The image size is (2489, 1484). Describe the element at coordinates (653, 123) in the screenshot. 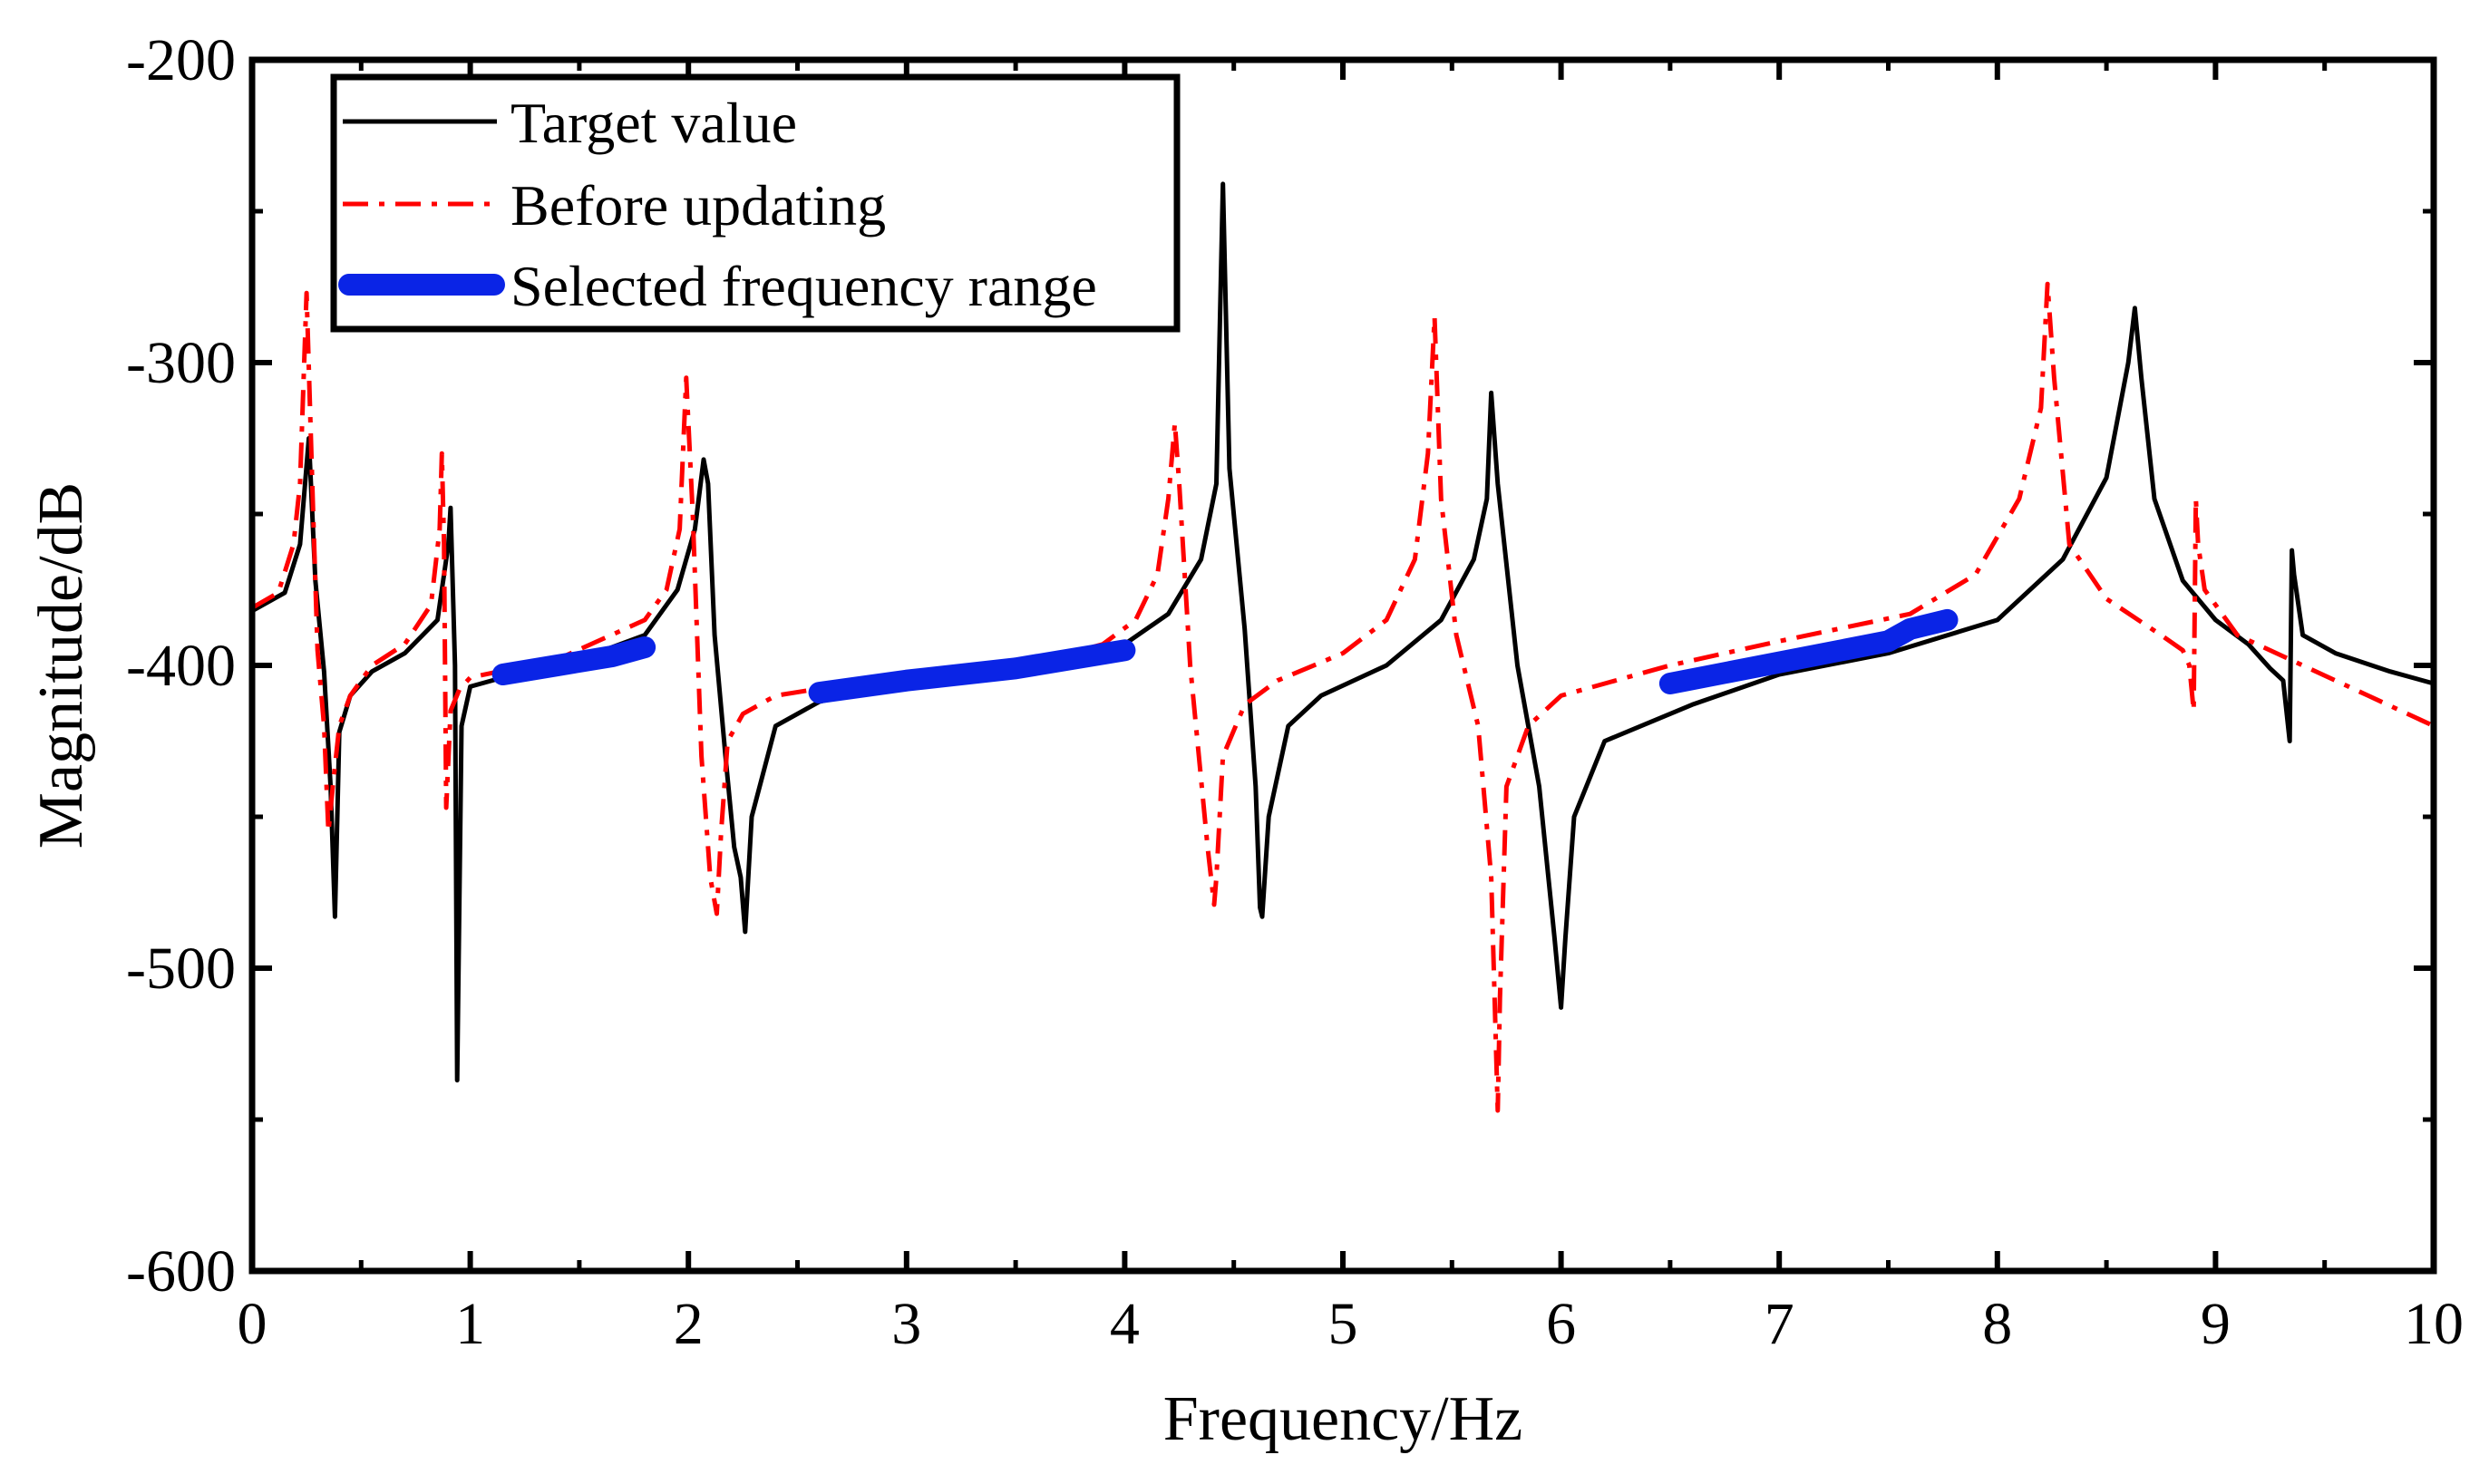

I see `legend-label-target: Target value` at that location.